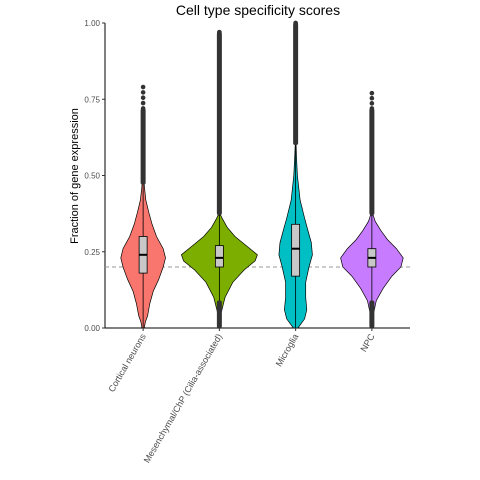 The height and width of the screenshot is (480, 480). I want to click on y-tick-label: 0.50, so click(92, 176).